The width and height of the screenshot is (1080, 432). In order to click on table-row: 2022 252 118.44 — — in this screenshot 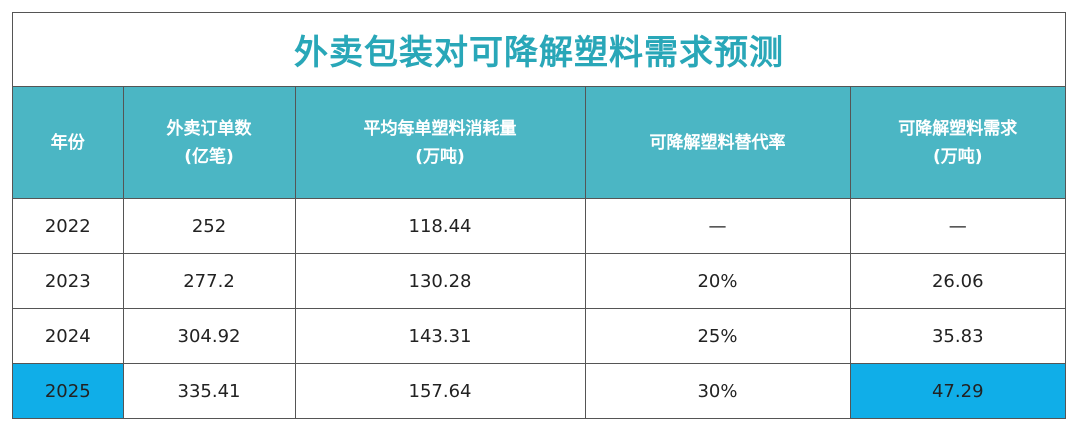, I will do `click(539, 226)`.